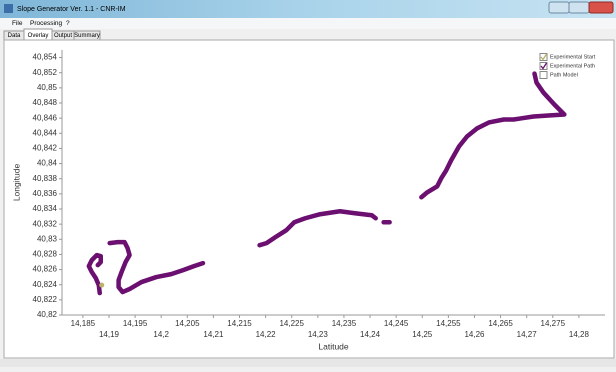  What do you see at coordinates (45, 269) in the screenshot?
I see `y-tick-label: 40,826` at bounding box center [45, 269].